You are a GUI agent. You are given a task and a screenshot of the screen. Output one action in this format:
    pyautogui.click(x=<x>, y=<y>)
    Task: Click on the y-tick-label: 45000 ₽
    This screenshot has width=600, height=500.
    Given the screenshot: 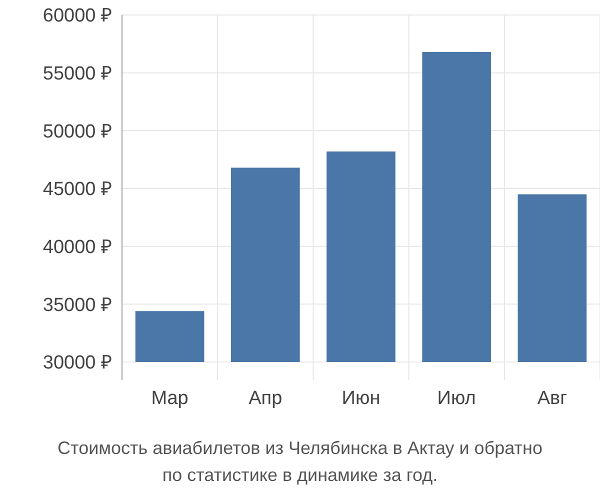 What is the action you would take?
    pyautogui.click(x=77, y=189)
    